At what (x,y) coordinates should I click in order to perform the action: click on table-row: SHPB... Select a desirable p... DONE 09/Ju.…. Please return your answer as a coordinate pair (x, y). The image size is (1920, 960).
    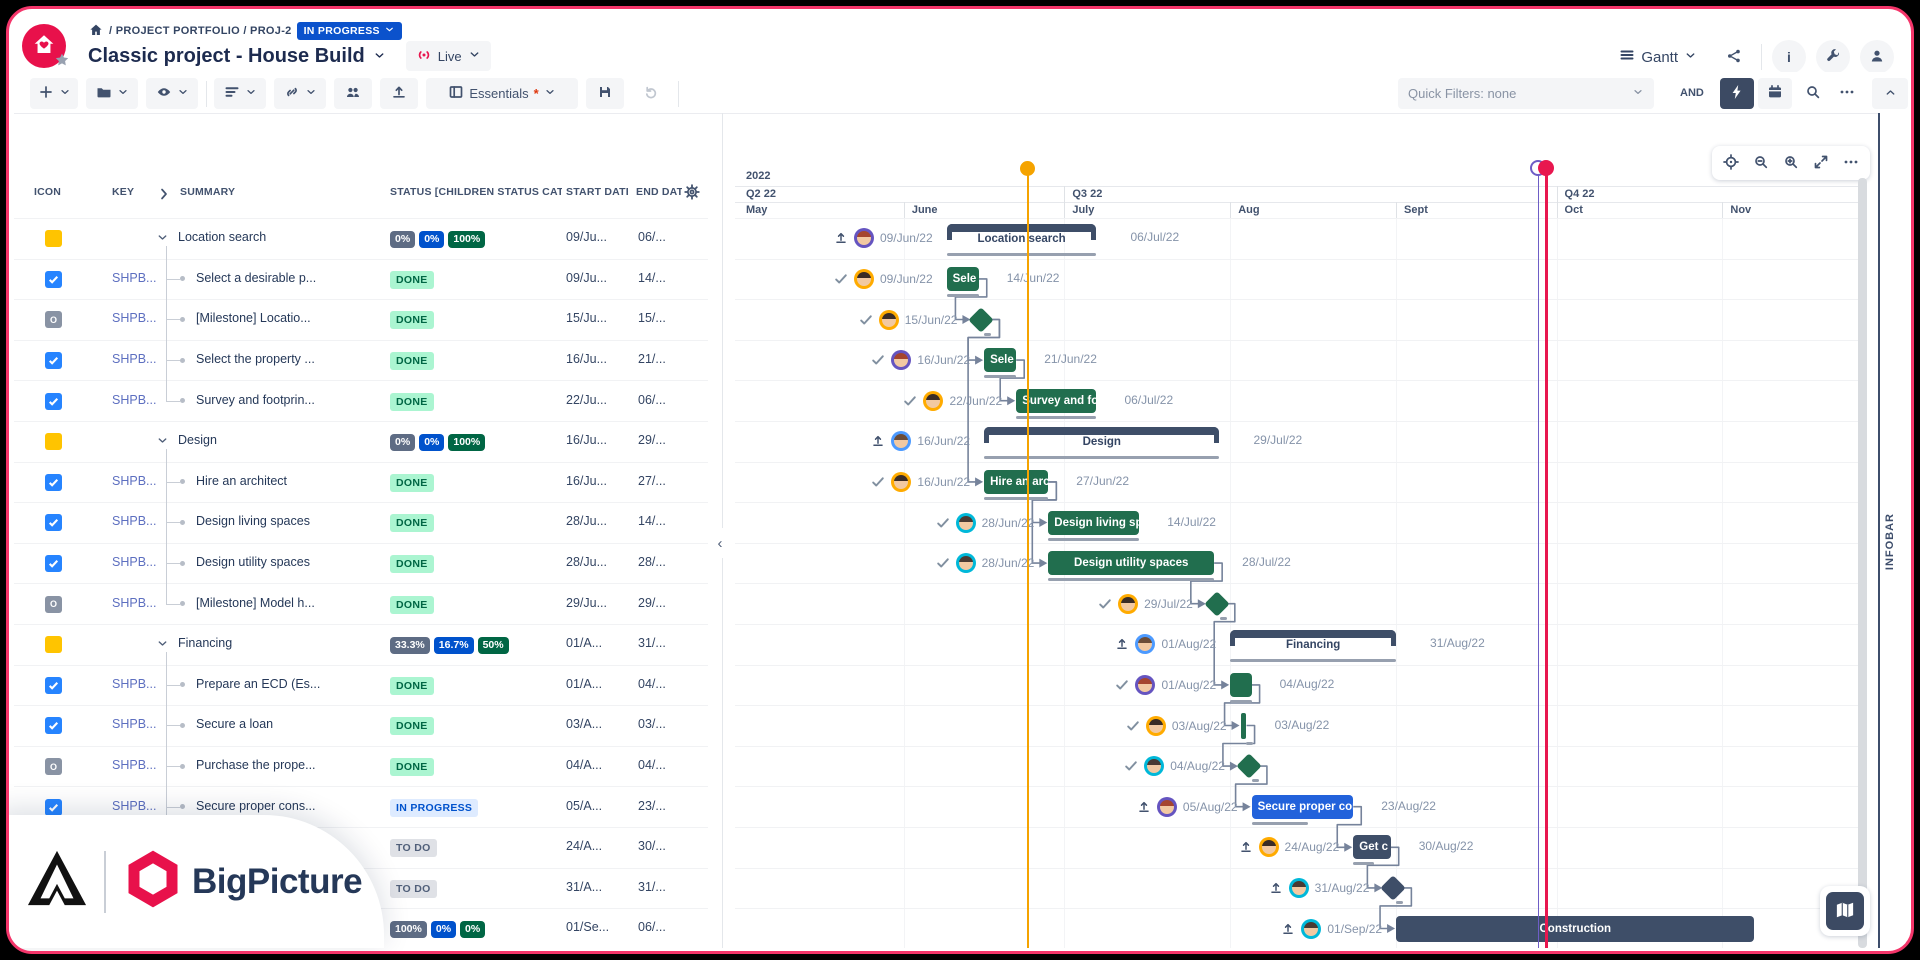
    Looking at the image, I should click on (361, 279).